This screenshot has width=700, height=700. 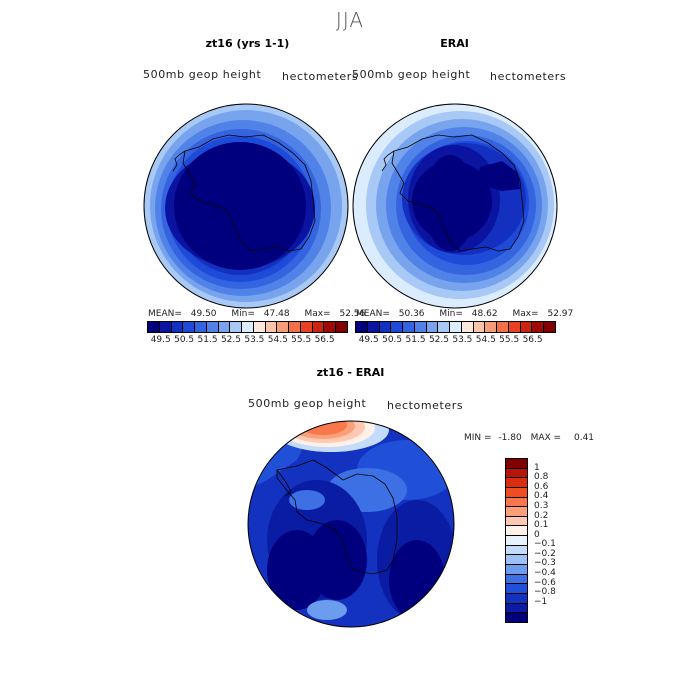 What do you see at coordinates (510, 438) in the screenshot?
I see `stat-min-value: -1.80` at bounding box center [510, 438].